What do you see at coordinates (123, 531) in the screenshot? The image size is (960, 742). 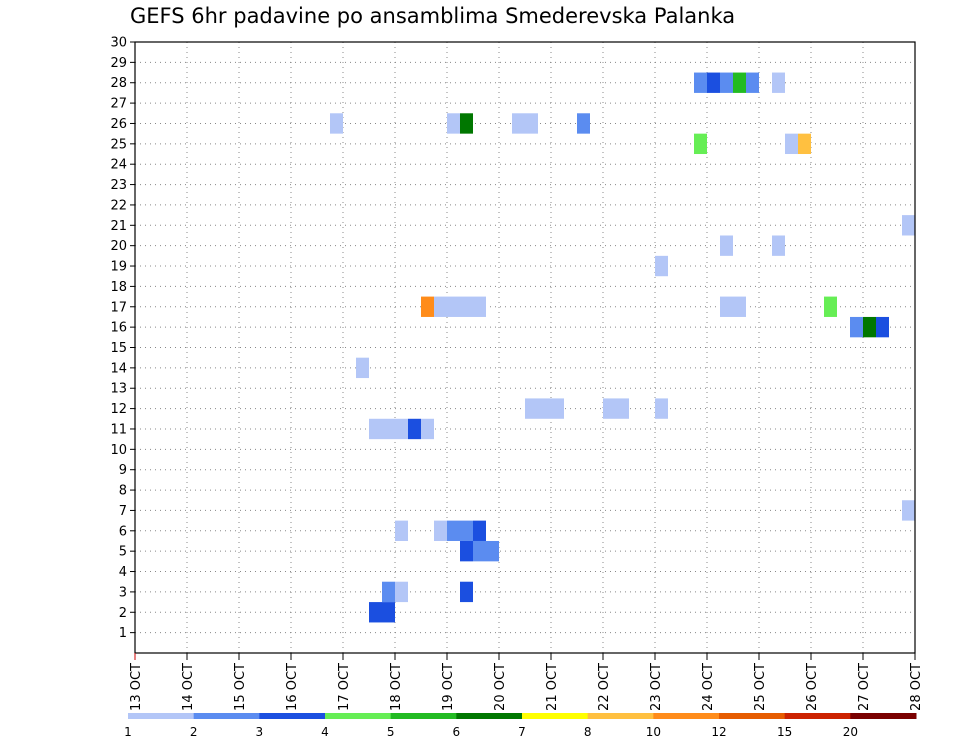 I see `y-tick-label: 6` at bounding box center [123, 531].